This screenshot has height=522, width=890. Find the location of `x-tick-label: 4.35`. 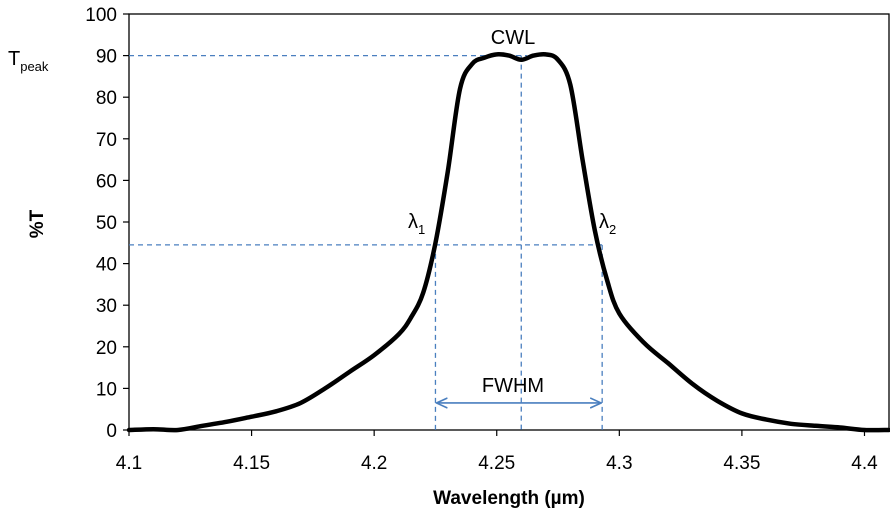

x-tick-label: 4.35 is located at coordinates (741, 463).